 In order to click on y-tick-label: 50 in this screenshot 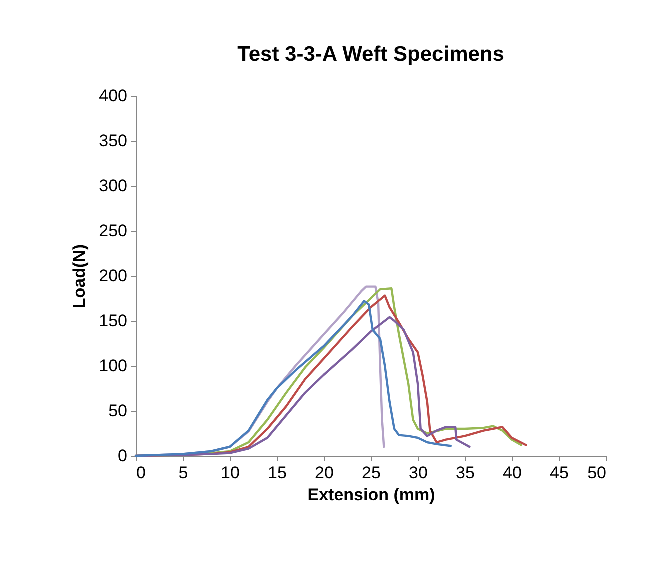, I will do `click(118, 411)`.